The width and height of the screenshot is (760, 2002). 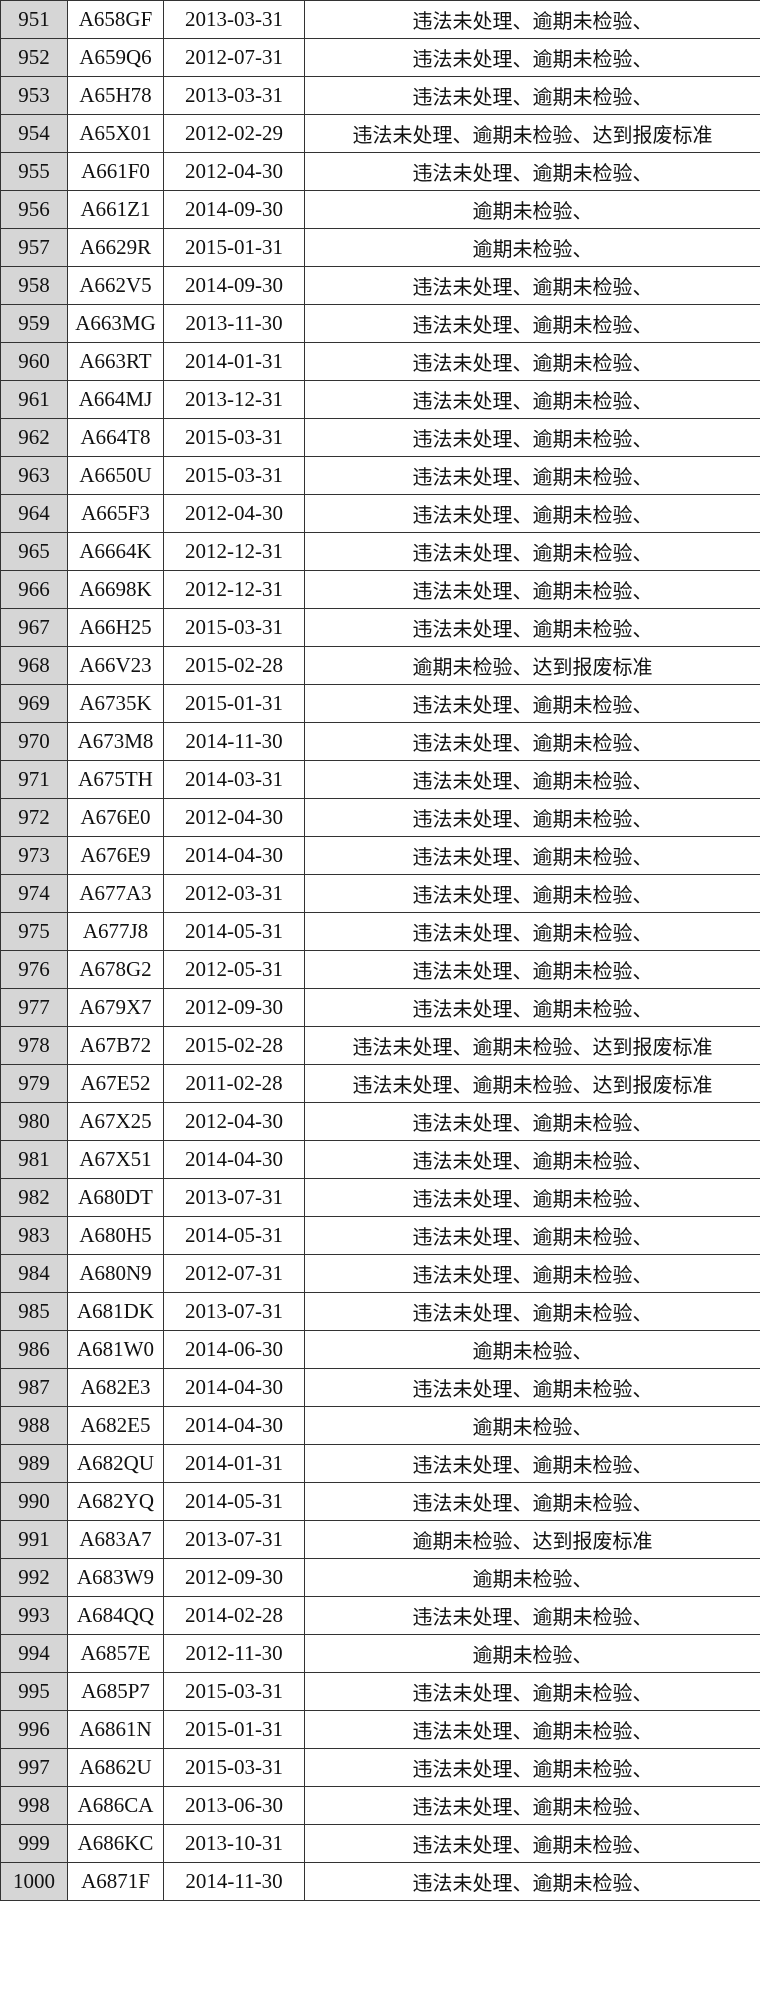 What do you see at coordinates (380, 171) in the screenshot?
I see `table-row: 955 A661F0 2012-04-30 违法未处理、逾期未检验、` at bounding box center [380, 171].